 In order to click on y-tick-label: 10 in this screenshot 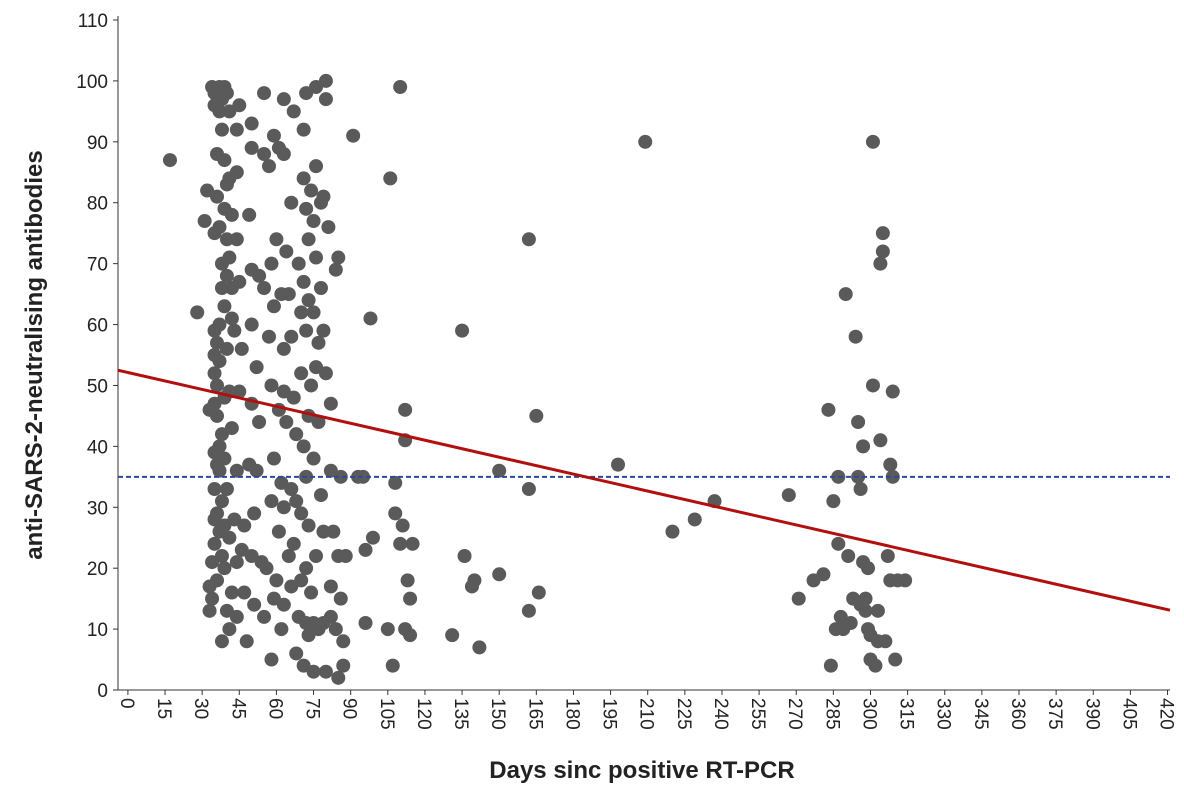, I will do `click(97, 630)`.